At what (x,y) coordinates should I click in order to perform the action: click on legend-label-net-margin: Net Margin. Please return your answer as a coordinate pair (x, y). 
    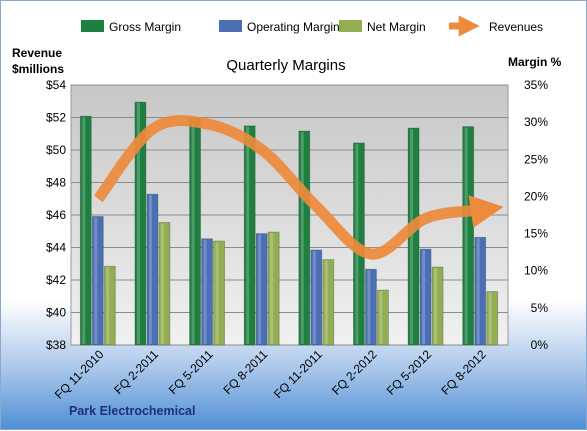
    Looking at the image, I should click on (396, 27).